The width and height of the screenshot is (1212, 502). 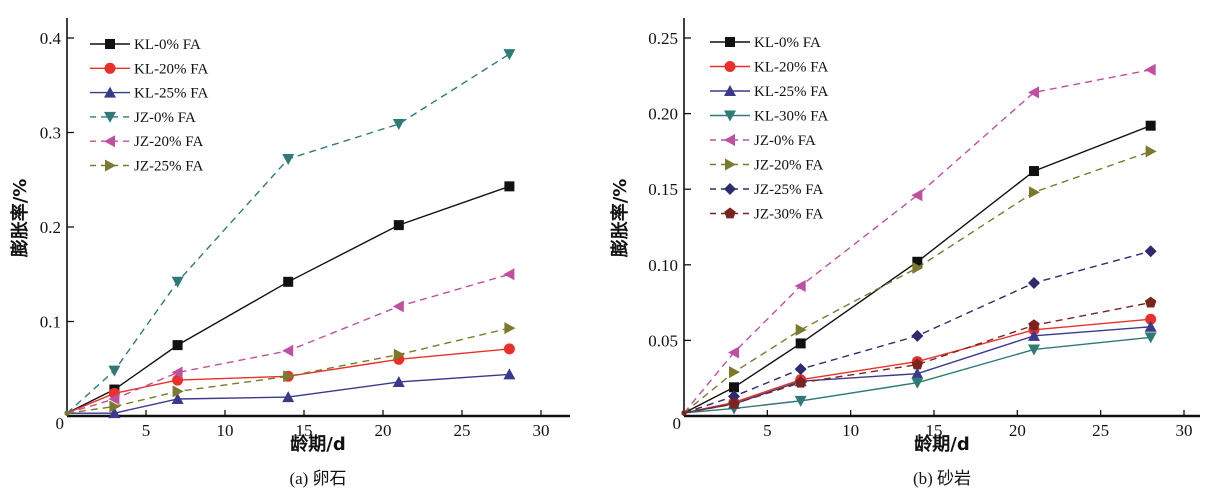 I want to click on y-tick-label: 0.1, so click(x=50, y=322).